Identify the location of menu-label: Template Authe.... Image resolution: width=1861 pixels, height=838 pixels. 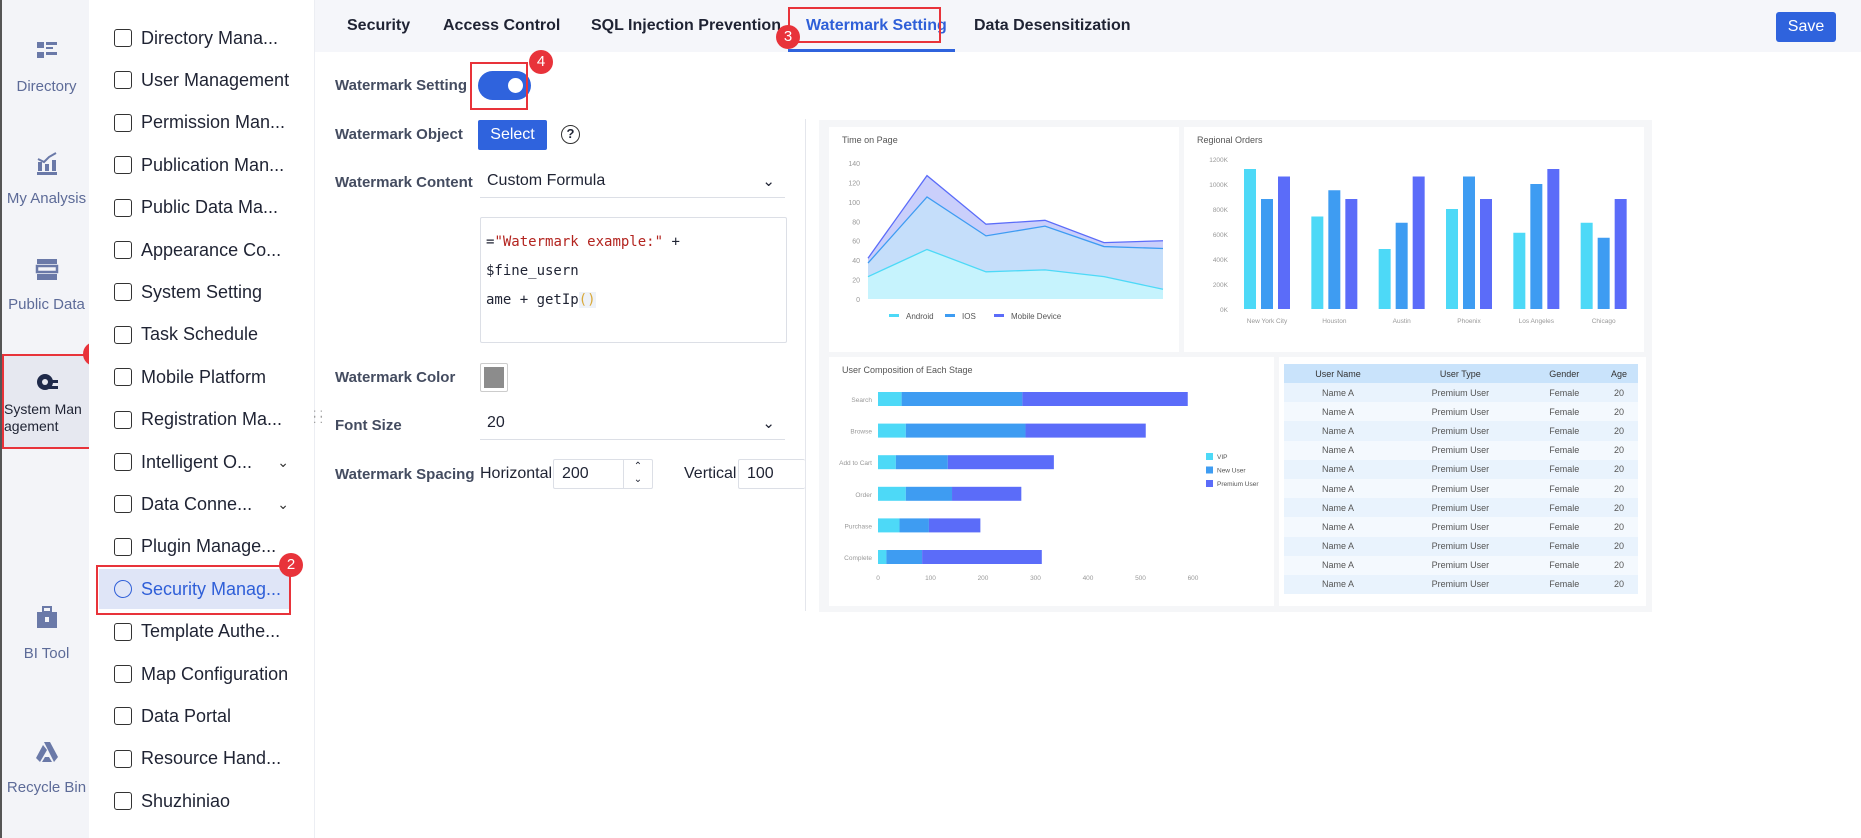
(211, 631).